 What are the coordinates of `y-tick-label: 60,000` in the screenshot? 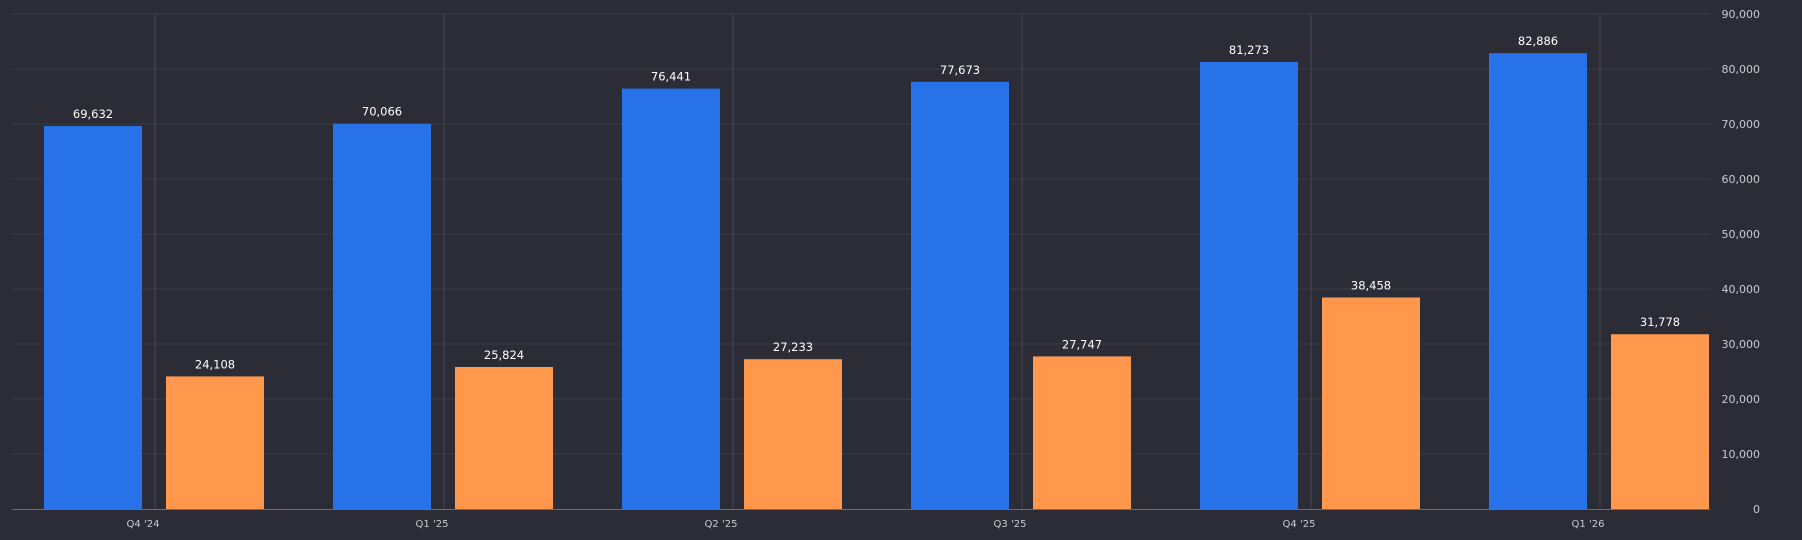 It's located at (1741, 179).